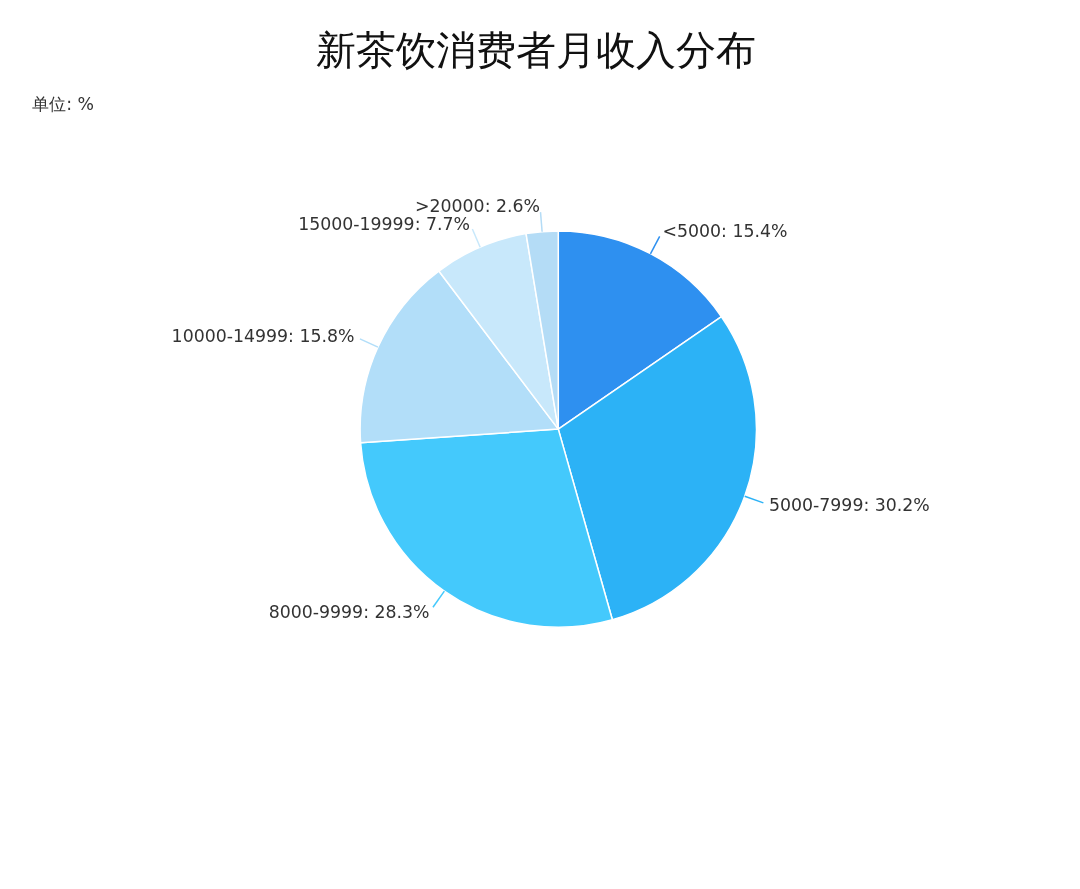 Image resolution: width=1080 pixels, height=889 pixels. What do you see at coordinates (63, 104) in the screenshot?
I see `chart-subtitle: 单位: %` at bounding box center [63, 104].